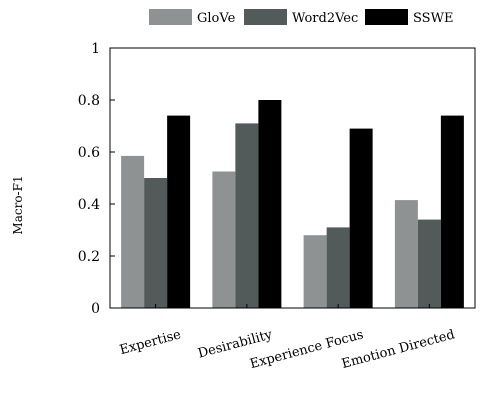 This screenshot has height=396, width=486. Describe the element at coordinates (216, 18) in the screenshot. I see `legend-label-glove: GloVe` at that location.